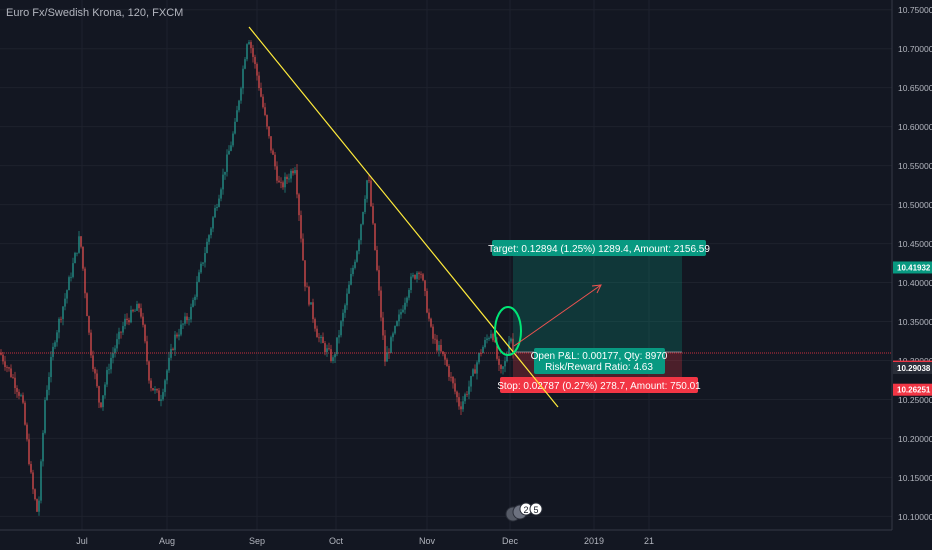 This screenshot has width=932, height=550. Describe the element at coordinates (557, 315) in the screenshot. I see `arrow-drawing` at that location.